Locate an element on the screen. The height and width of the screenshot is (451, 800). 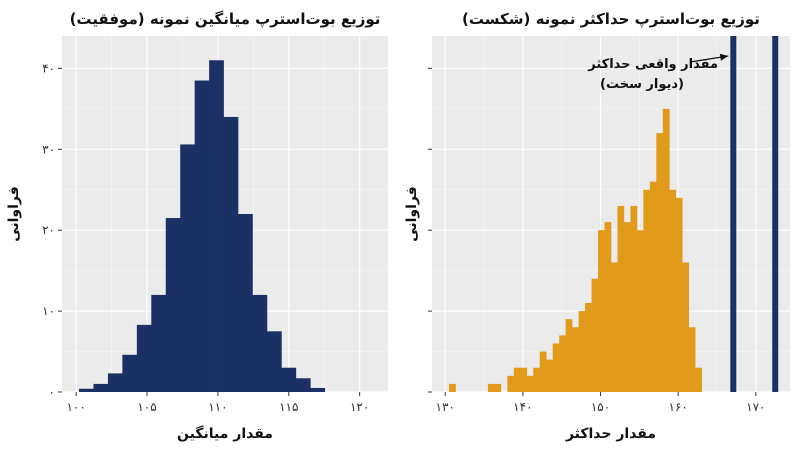
y-tick-label: ۲۰ is located at coordinates (48, 230).